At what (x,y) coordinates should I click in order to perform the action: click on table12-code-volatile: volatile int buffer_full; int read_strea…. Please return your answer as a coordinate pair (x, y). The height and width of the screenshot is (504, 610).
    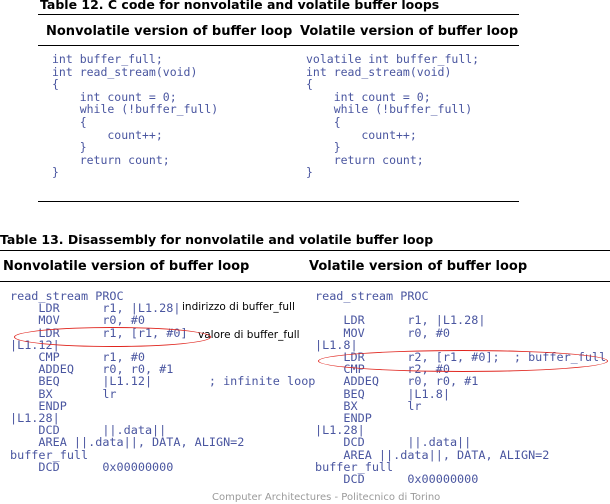
    Looking at the image, I should click on (393, 116).